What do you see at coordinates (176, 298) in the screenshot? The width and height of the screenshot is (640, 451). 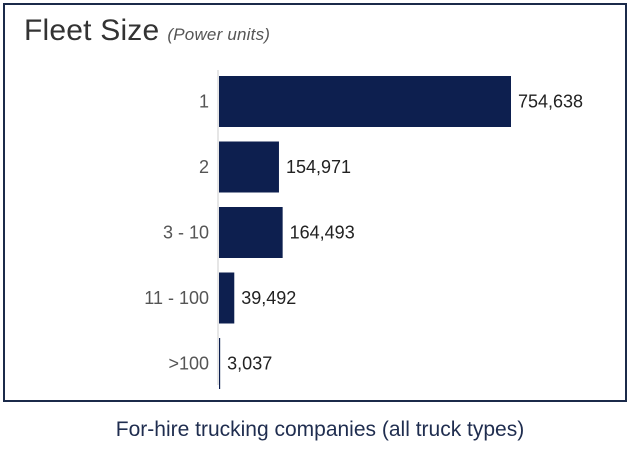 I see `category-label: 11 - 100` at bounding box center [176, 298].